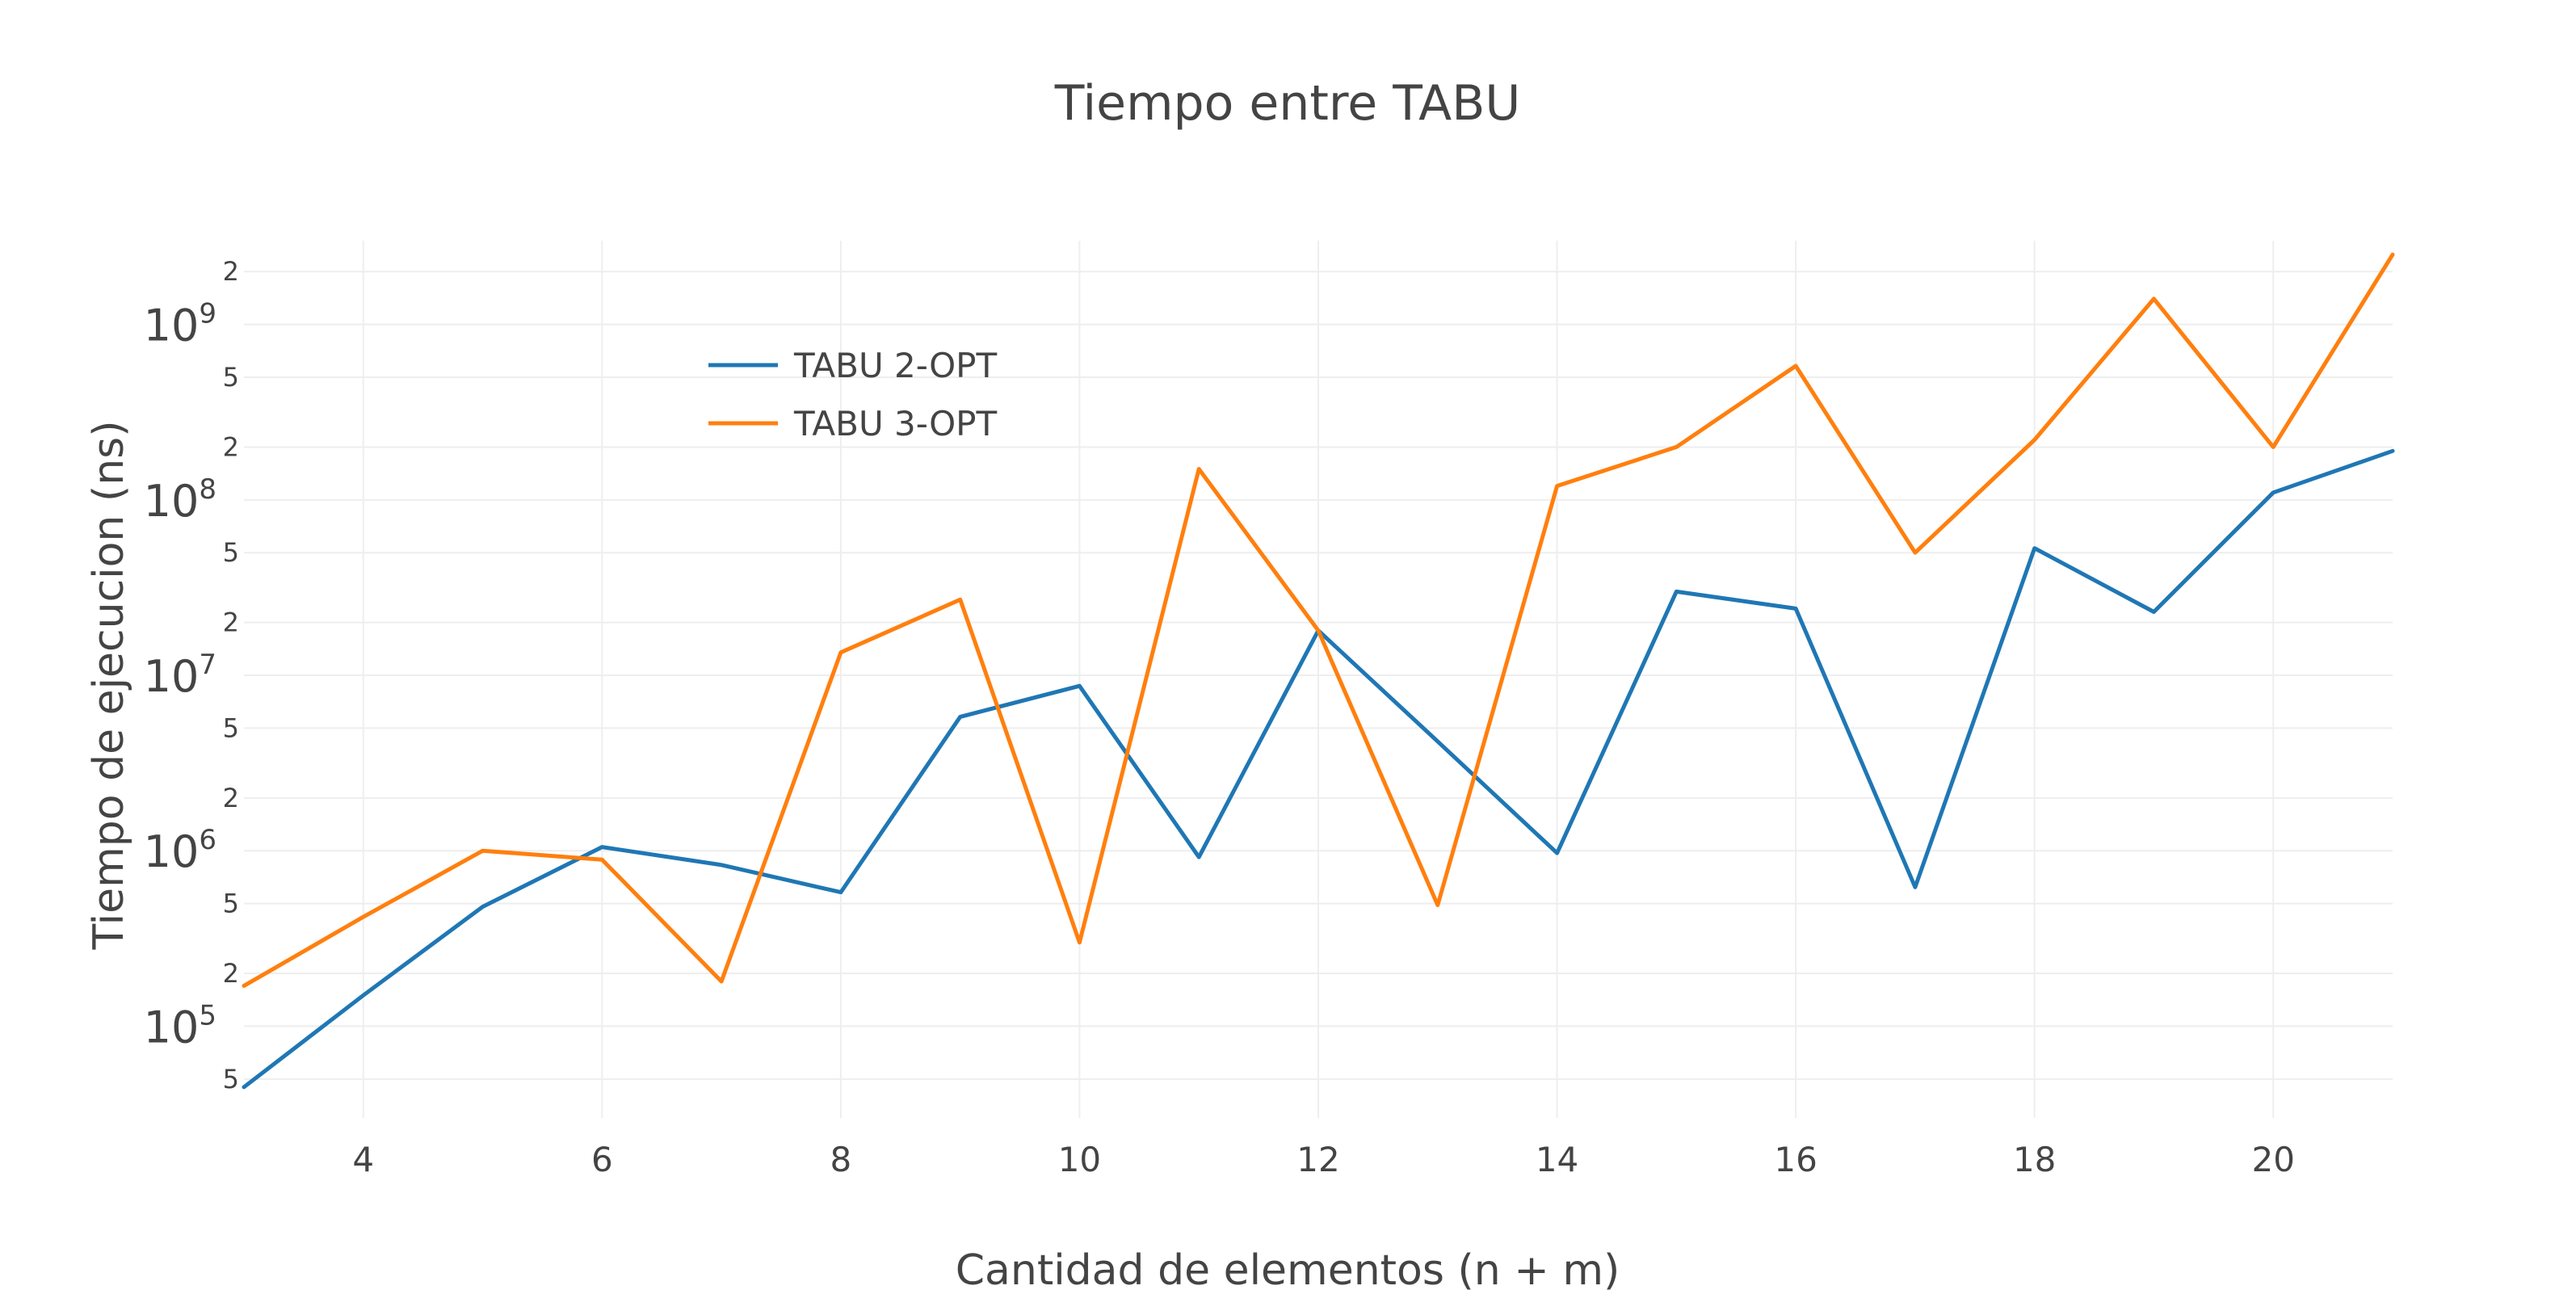  Describe the element at coordinates (2035, 1159) in the screenshot. I see `x-tick-label: 18` at that location.